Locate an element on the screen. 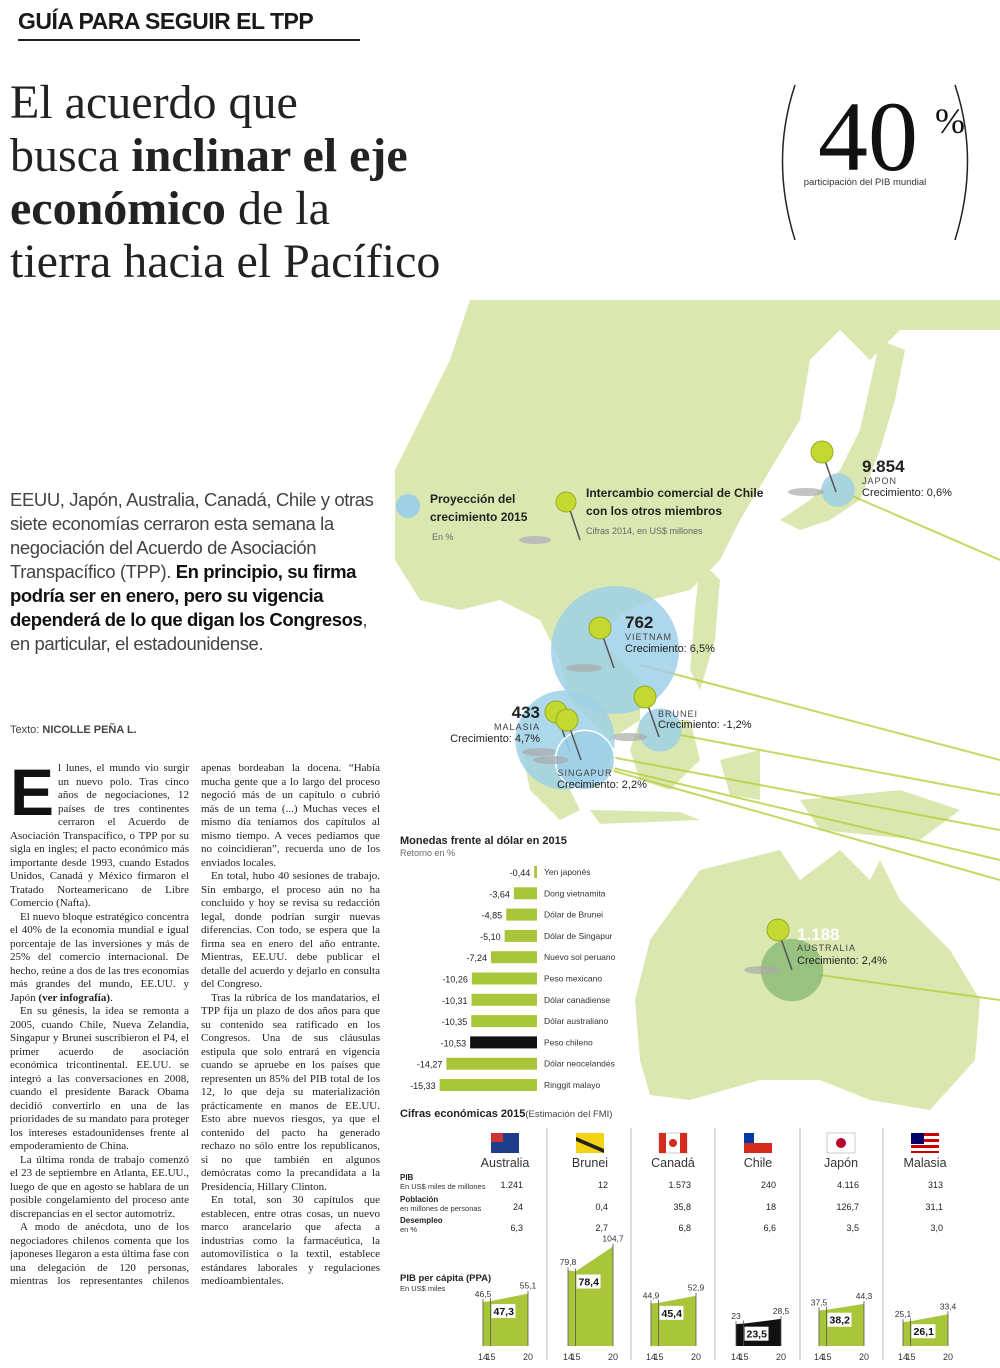 Image resolution: width=1000 pixels, height=1368 pixels. growth-label: Crecimiento: 4,7% is located at coordinates (495, 739).